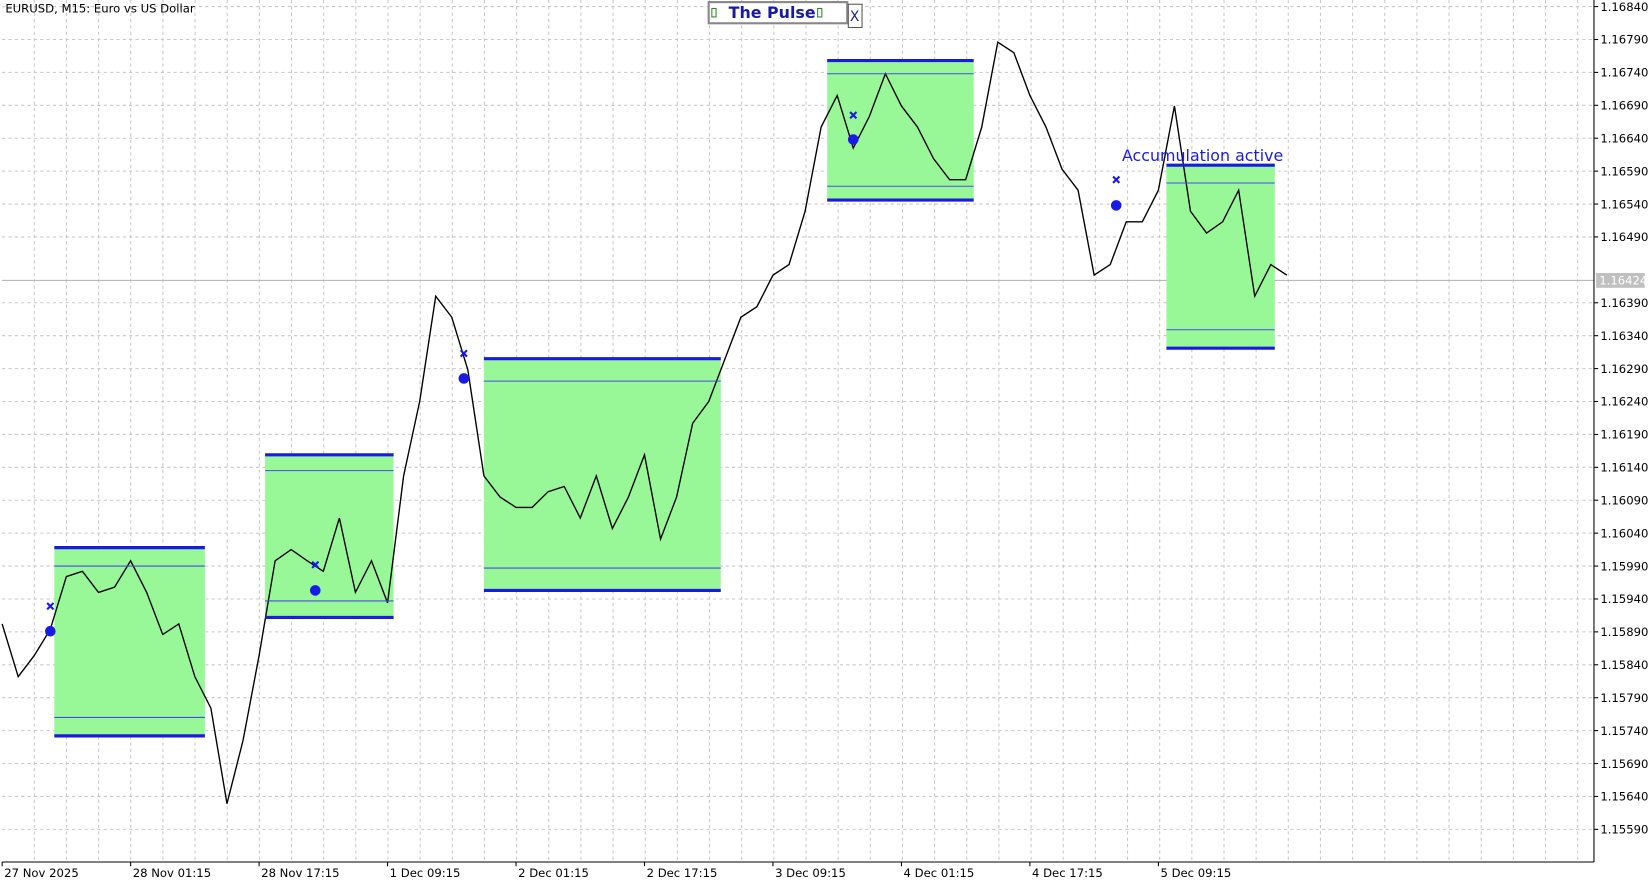  What do you see at coordinates (1624, 500) in the screenshot?
I see `y-tick-label: 1.16090` at bounding box center [1624, 500].